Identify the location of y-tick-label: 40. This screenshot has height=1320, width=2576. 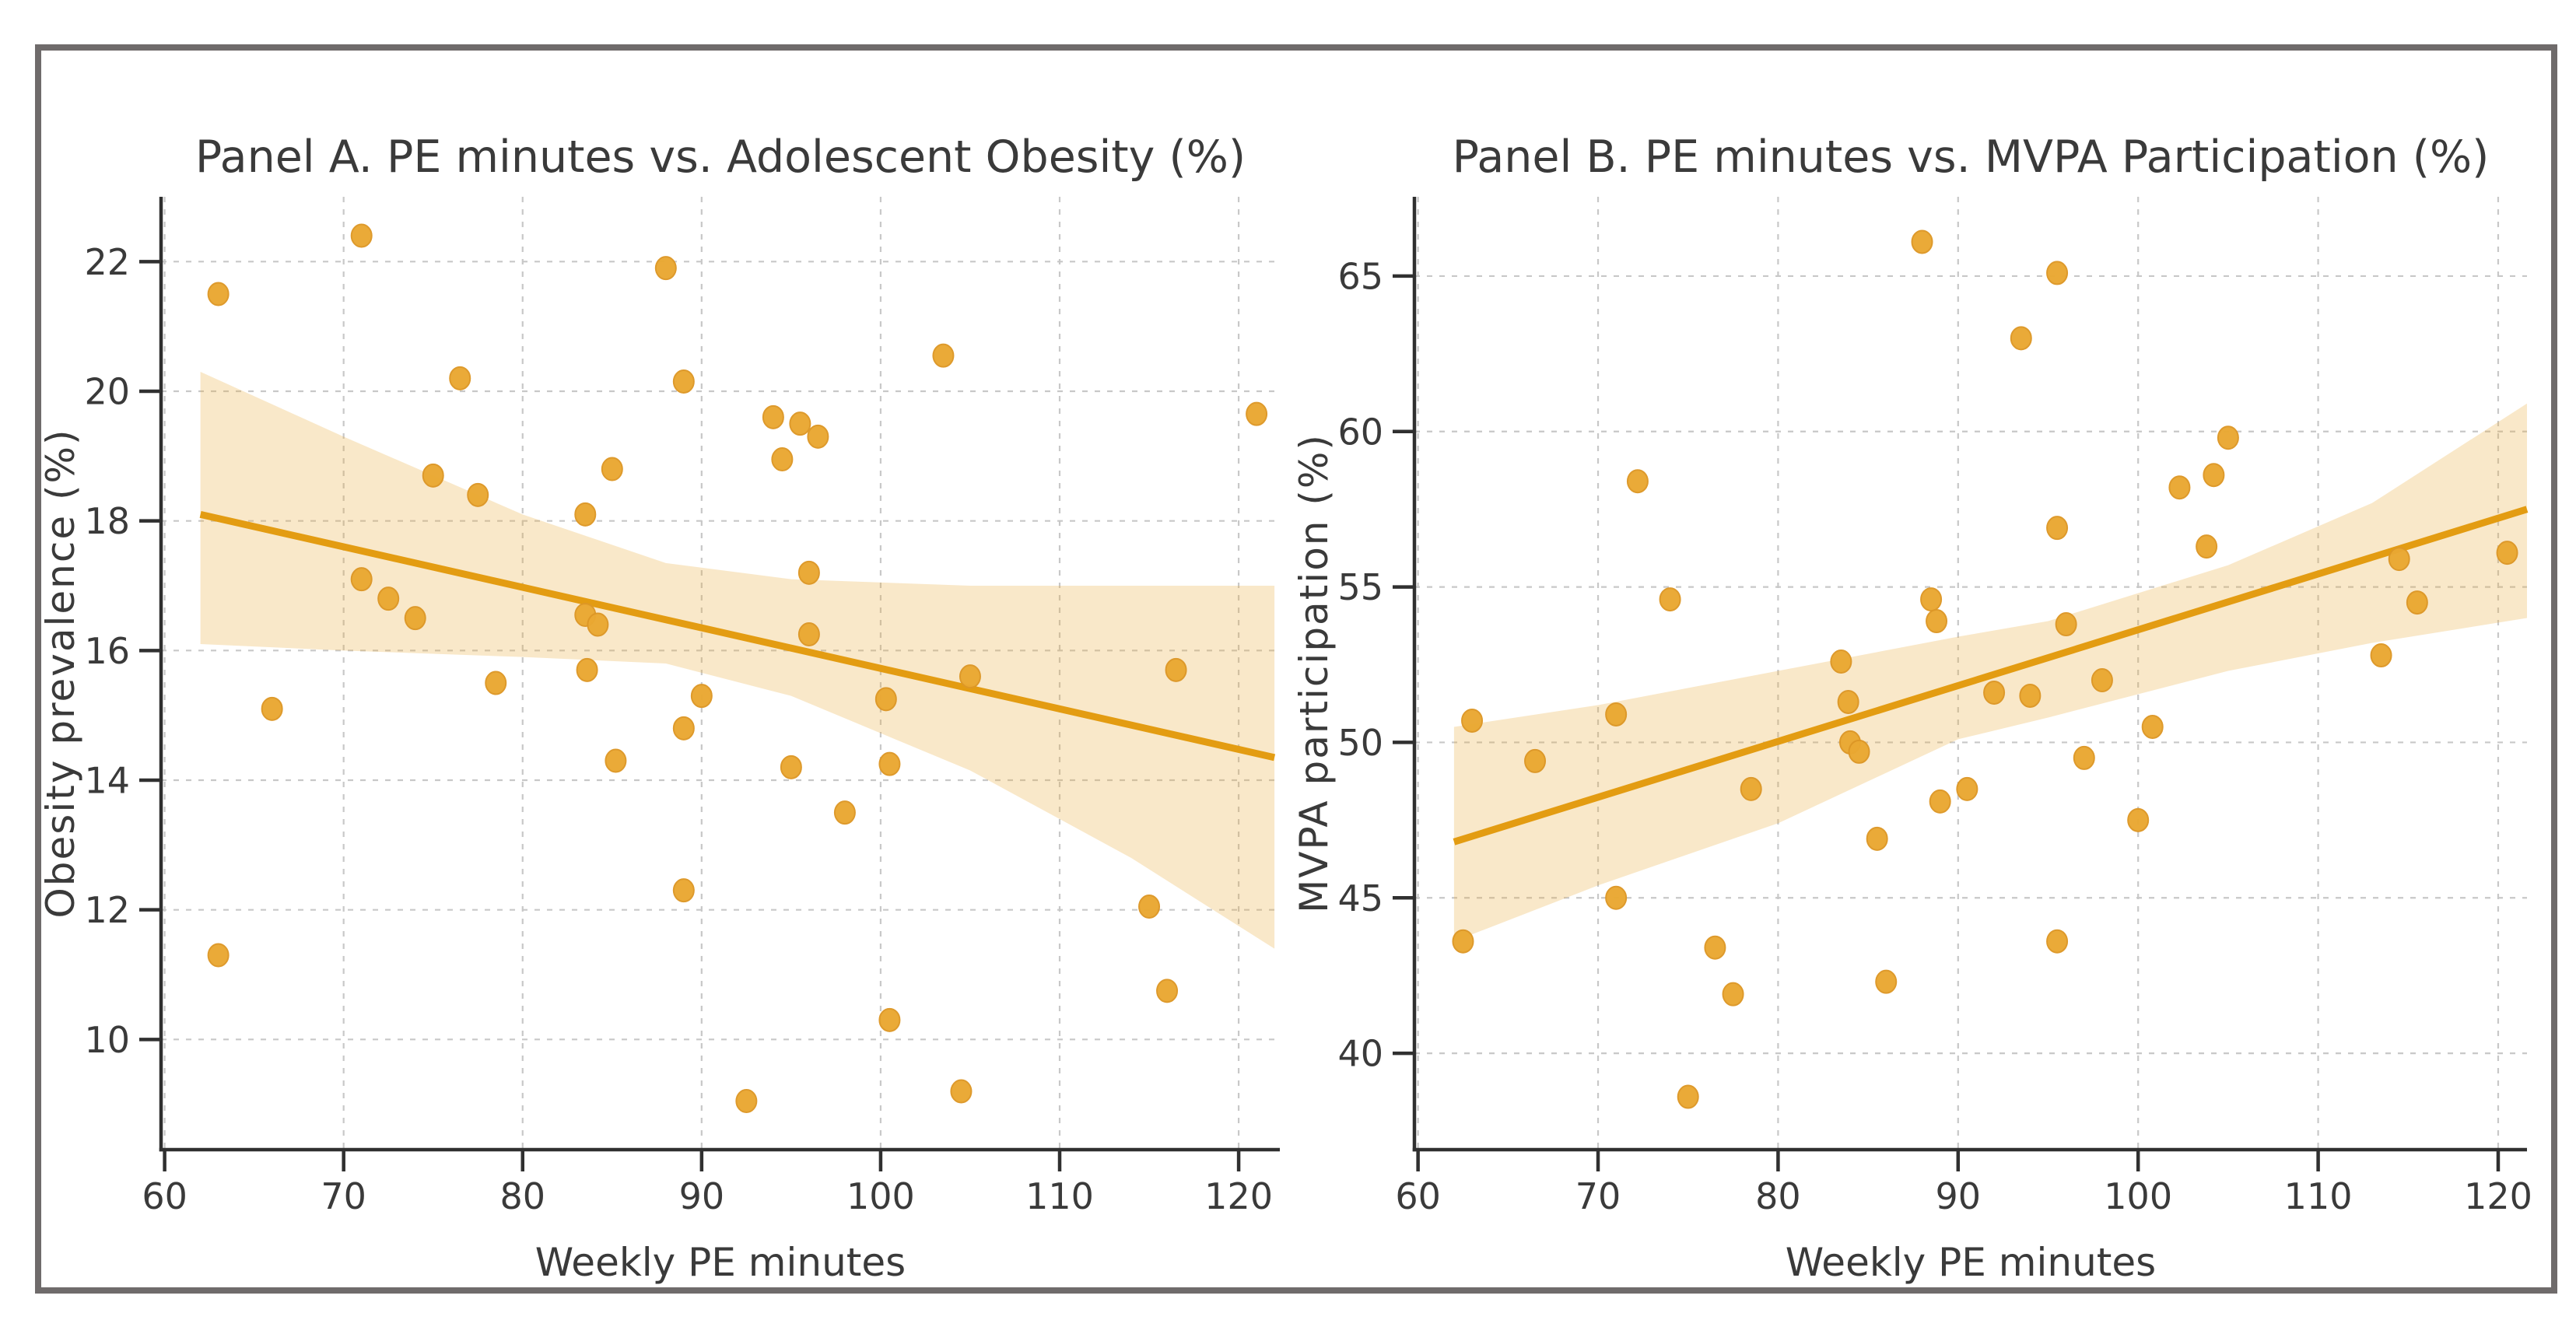
(1360, 1054).